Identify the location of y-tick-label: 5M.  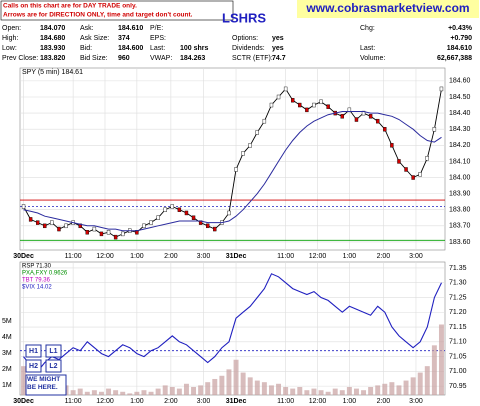
(7, 321).